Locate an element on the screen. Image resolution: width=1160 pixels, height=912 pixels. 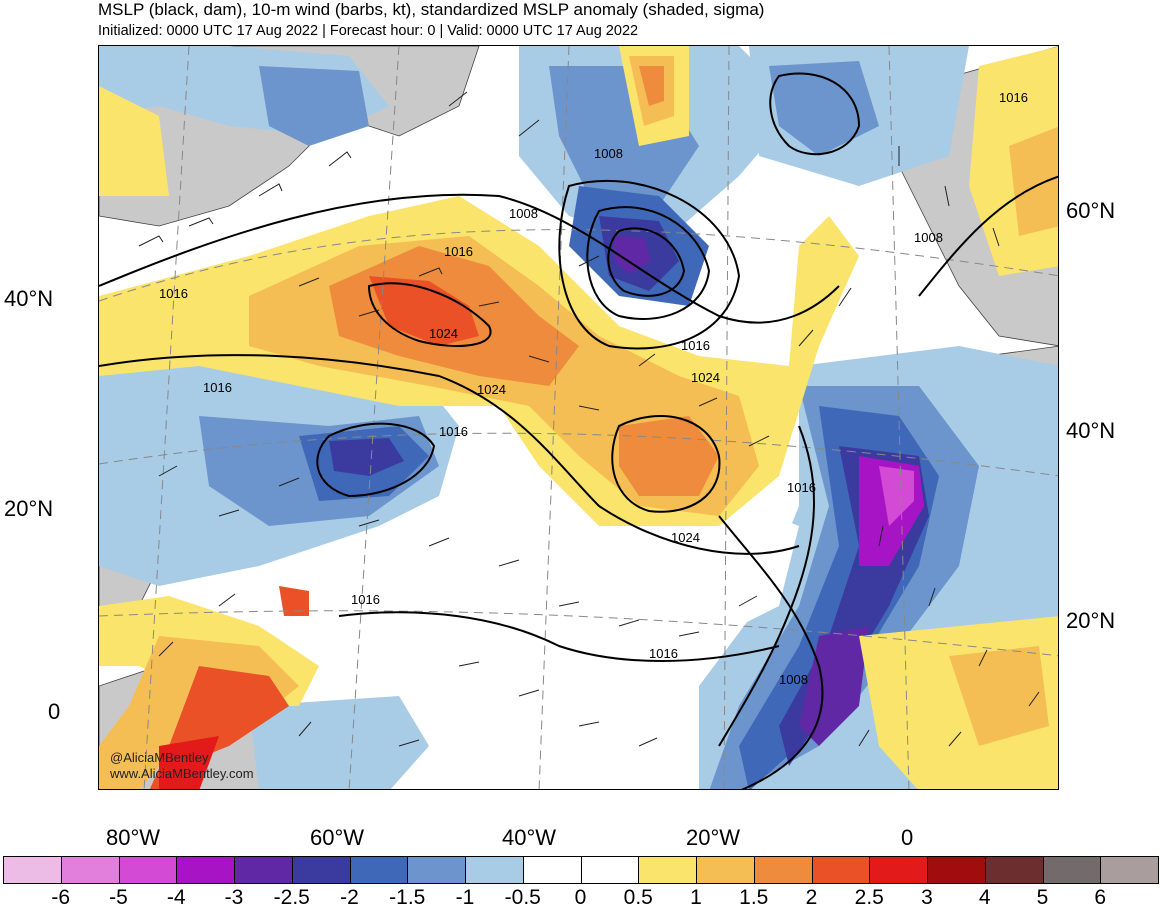
lon-label: 0 is located at coordinates (907, 837).